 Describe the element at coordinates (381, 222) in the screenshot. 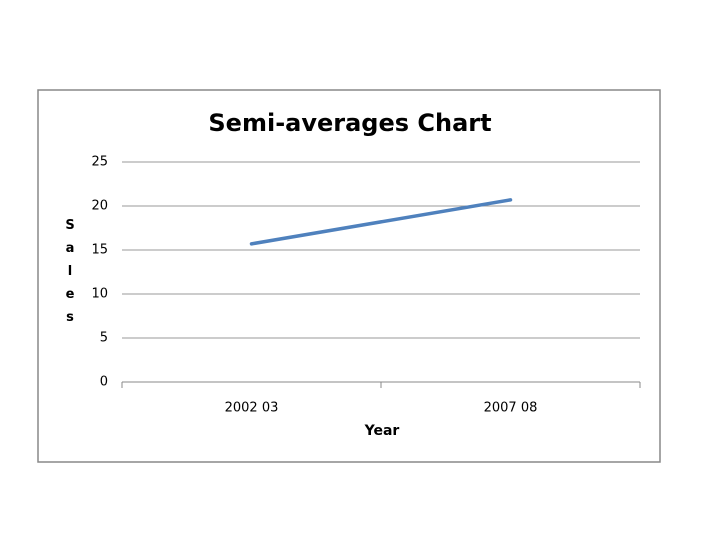

I see `data-line` at that location.